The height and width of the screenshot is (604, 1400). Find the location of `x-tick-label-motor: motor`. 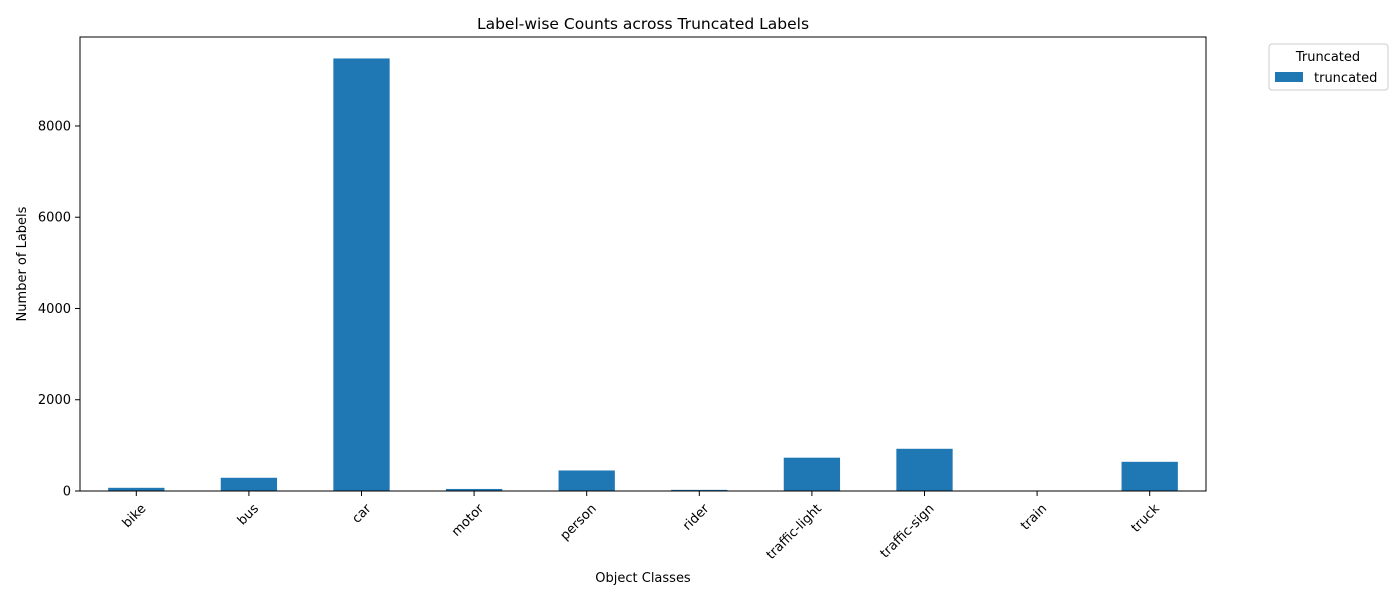

x-tick-label-motor: motor is located at coordinates (468, 520).